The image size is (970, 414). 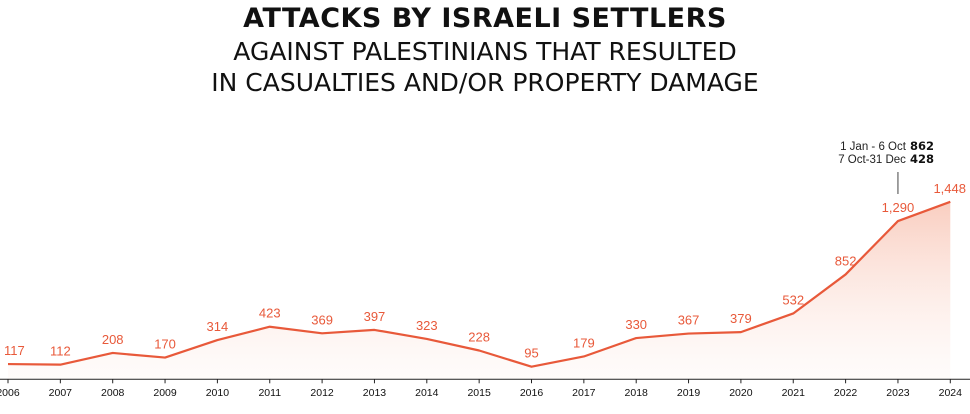 What do you see at coordinates (741, 393) in the screenshot?
I see `x-tick-label: 2020` at bounding box center [741, 393].